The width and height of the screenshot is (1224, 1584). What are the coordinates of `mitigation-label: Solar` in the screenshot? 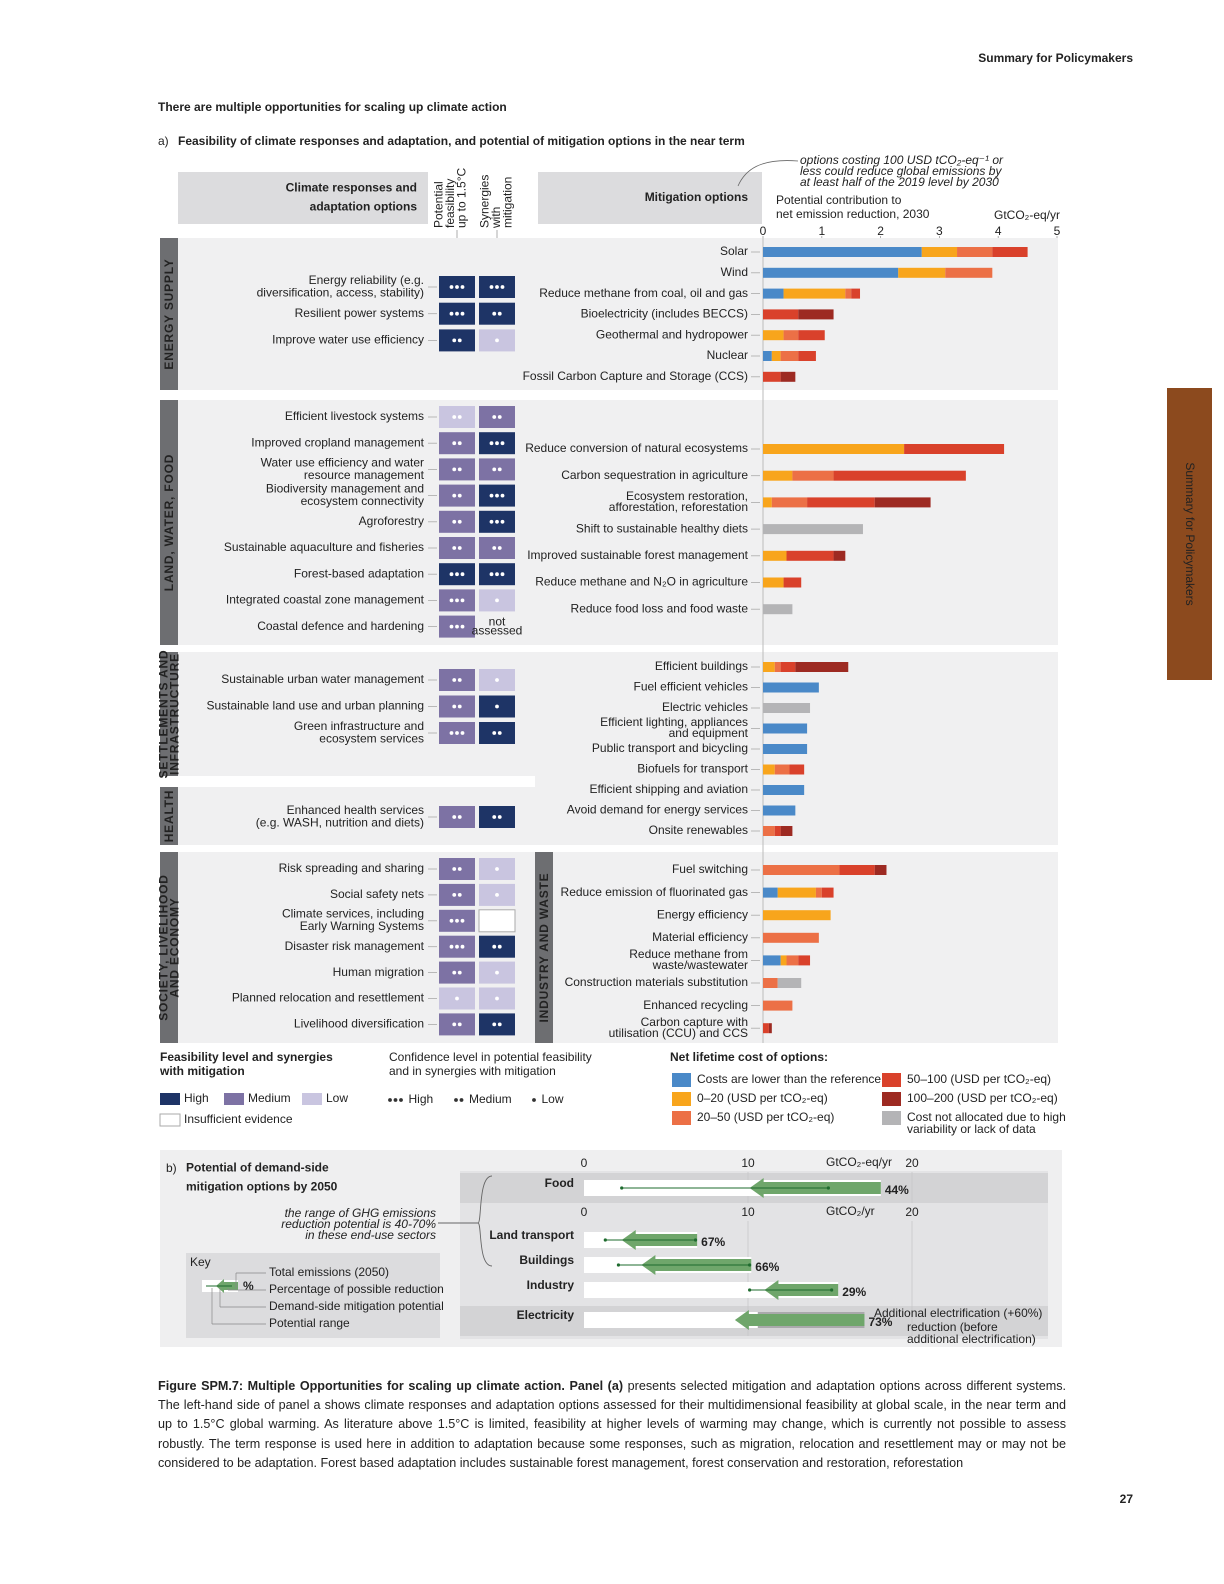 It's located at (734, 251).